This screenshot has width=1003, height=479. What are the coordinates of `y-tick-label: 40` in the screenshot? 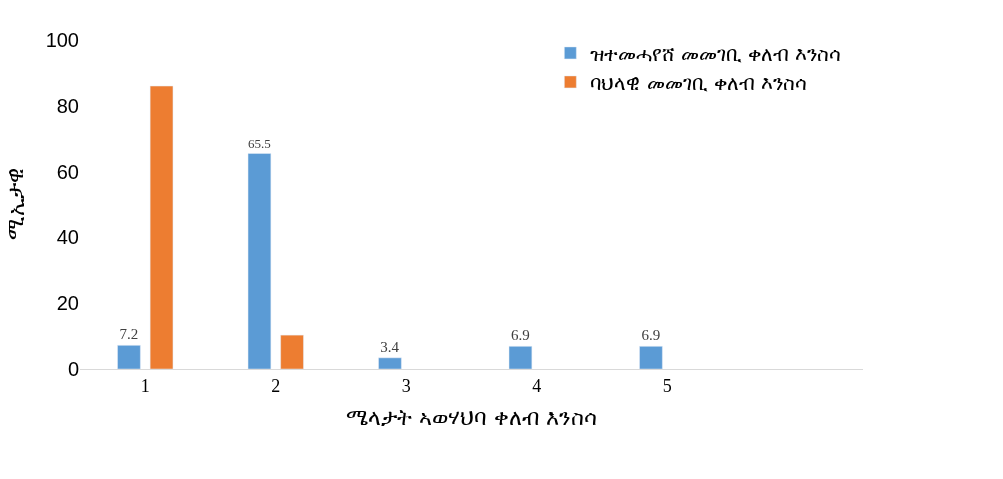 It's located at (67, 237).